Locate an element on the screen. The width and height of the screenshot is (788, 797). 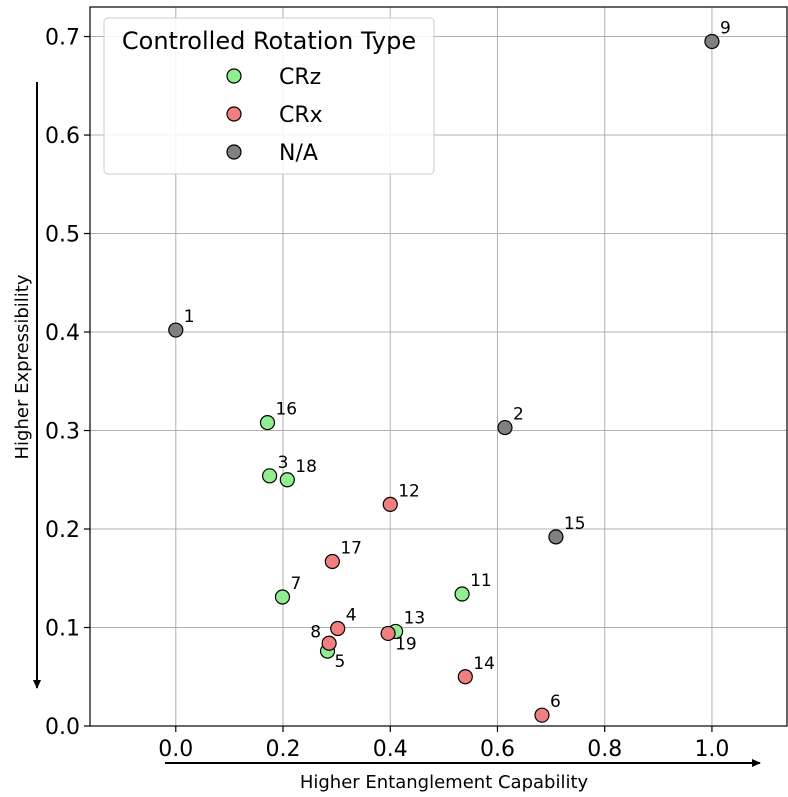
point-label: 19 is located at coordinates (406, 644).